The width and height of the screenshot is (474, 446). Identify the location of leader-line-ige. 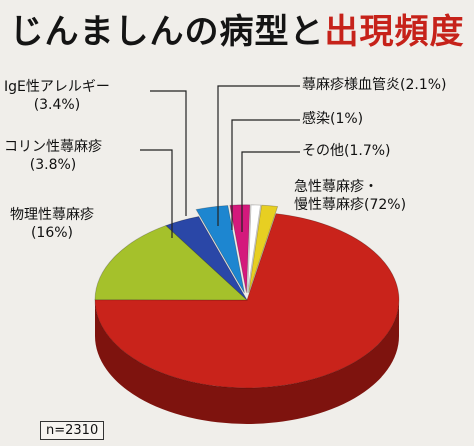
(168, 153).